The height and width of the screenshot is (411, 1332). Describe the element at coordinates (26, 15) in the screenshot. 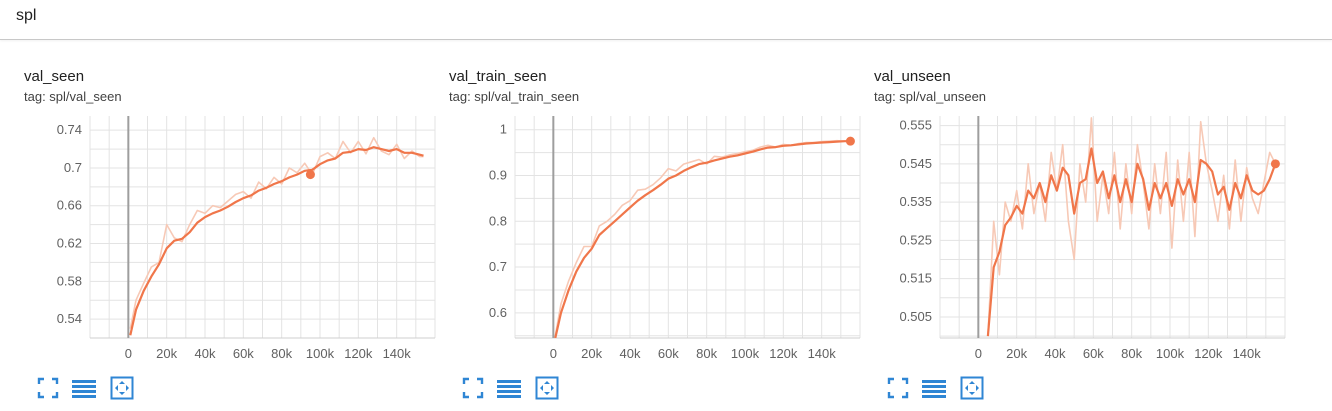

I see `group-title: spl` at that location.